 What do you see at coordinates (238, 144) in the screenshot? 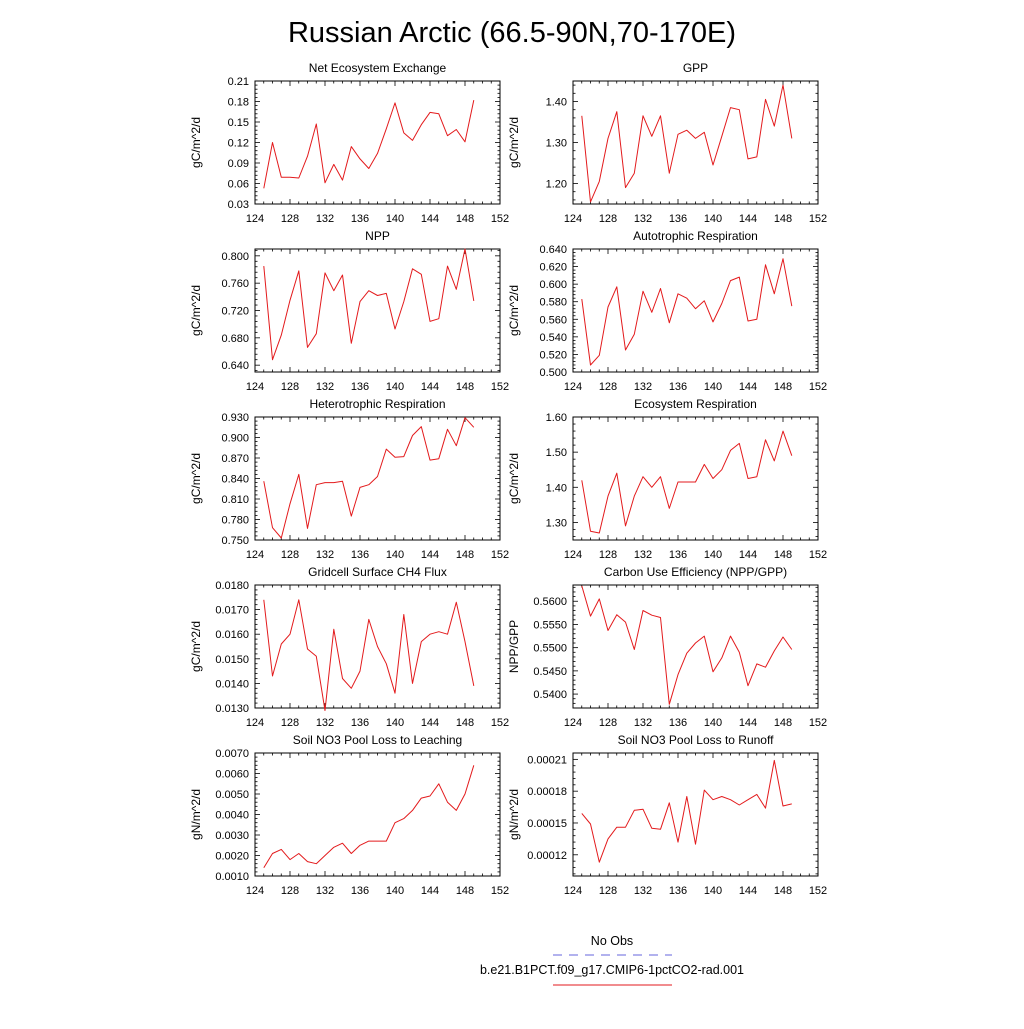
I see `y-tick-label: 0.12` at bounding box center [238, 144].